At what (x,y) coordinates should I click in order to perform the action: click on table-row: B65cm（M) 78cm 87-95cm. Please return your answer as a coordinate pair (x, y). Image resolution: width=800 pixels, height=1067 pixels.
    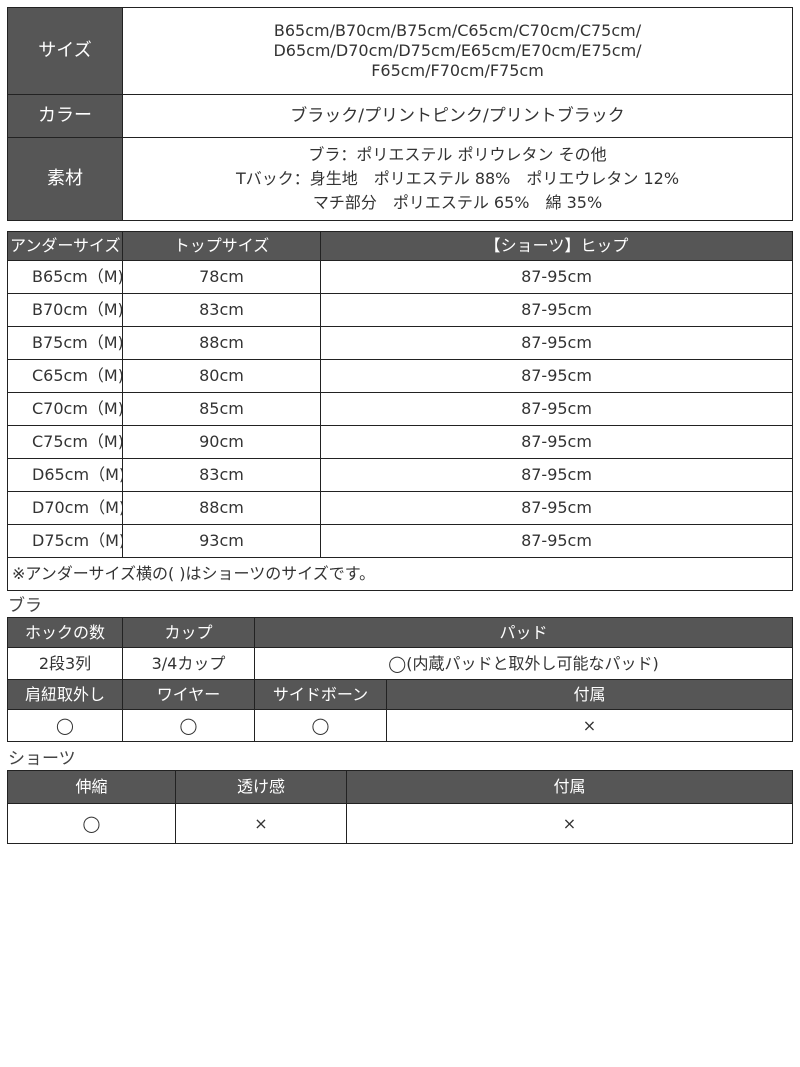
    Looking at the image, I should click on (400, 277).